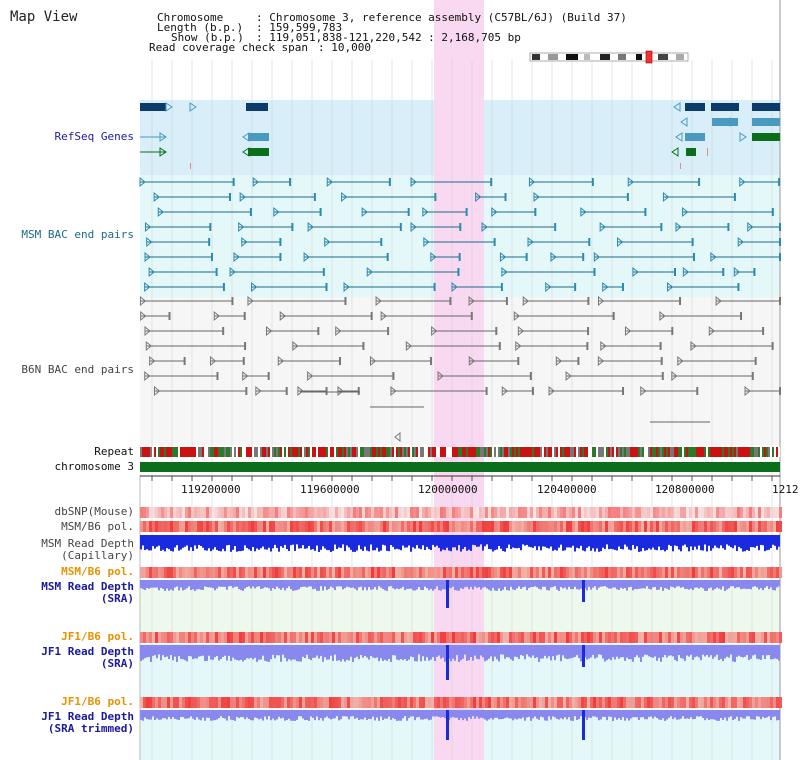  I want to click on track-label-jf1-depth-sra: JF1 Read Depth, so click(87, 651).